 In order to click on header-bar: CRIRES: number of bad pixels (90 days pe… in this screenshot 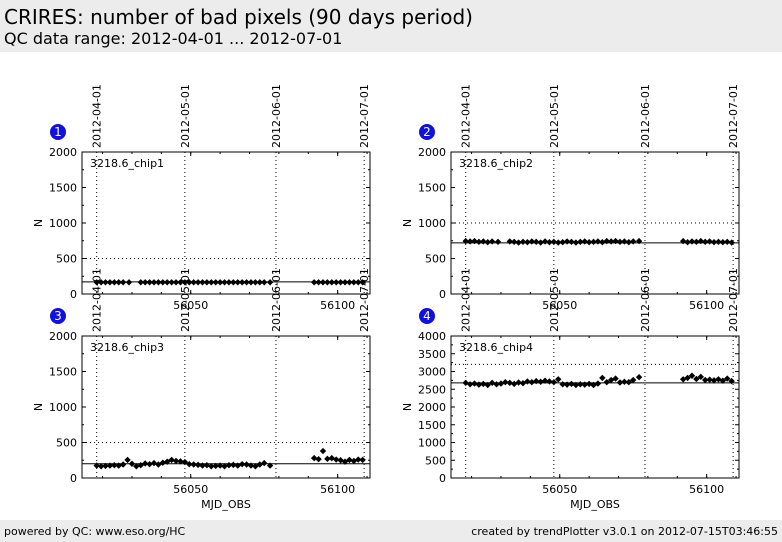, I will do `click(391, 26)`.